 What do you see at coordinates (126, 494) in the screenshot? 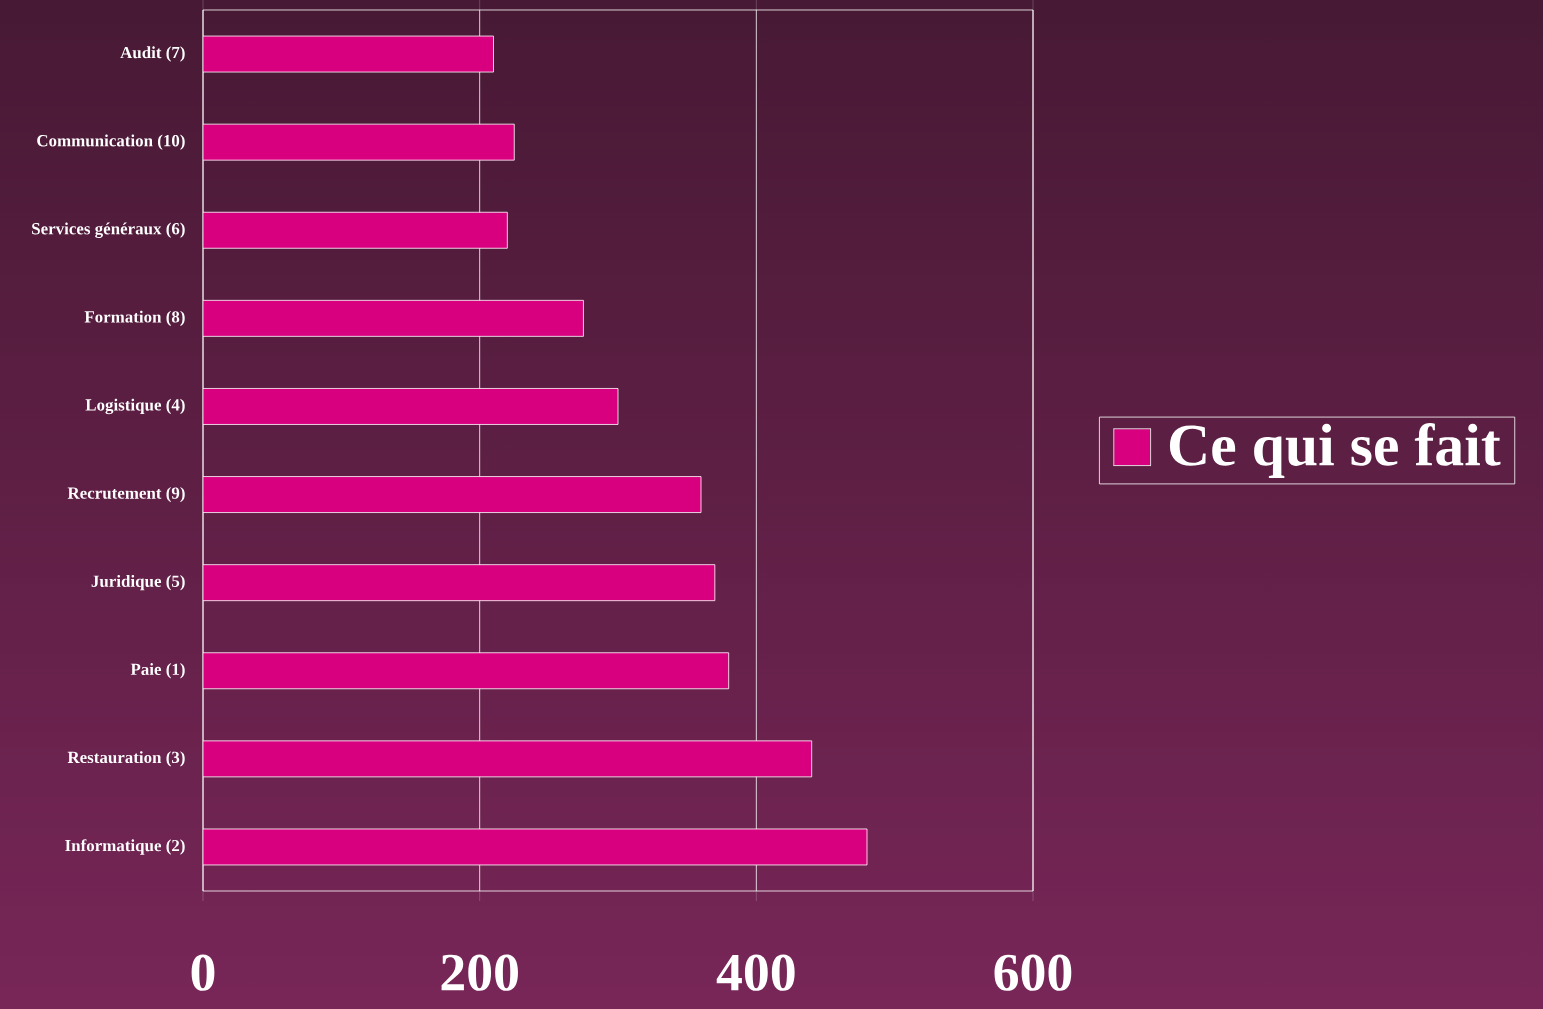
I see `y-tick-label: Recrutement (9)` at bounding box center [126, 494].